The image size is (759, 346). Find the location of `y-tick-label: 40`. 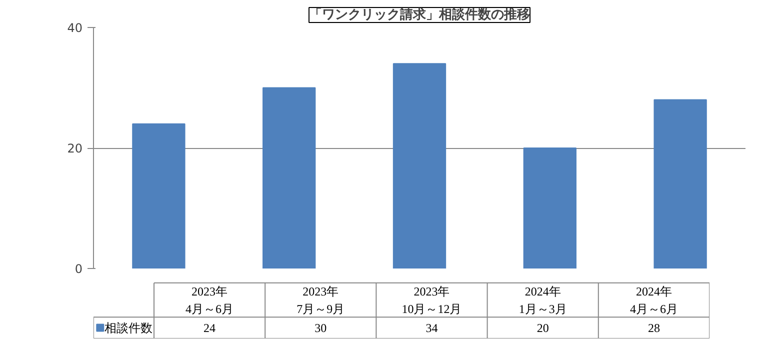

y-tick-label: 40 is located at coordinates (75, 28).